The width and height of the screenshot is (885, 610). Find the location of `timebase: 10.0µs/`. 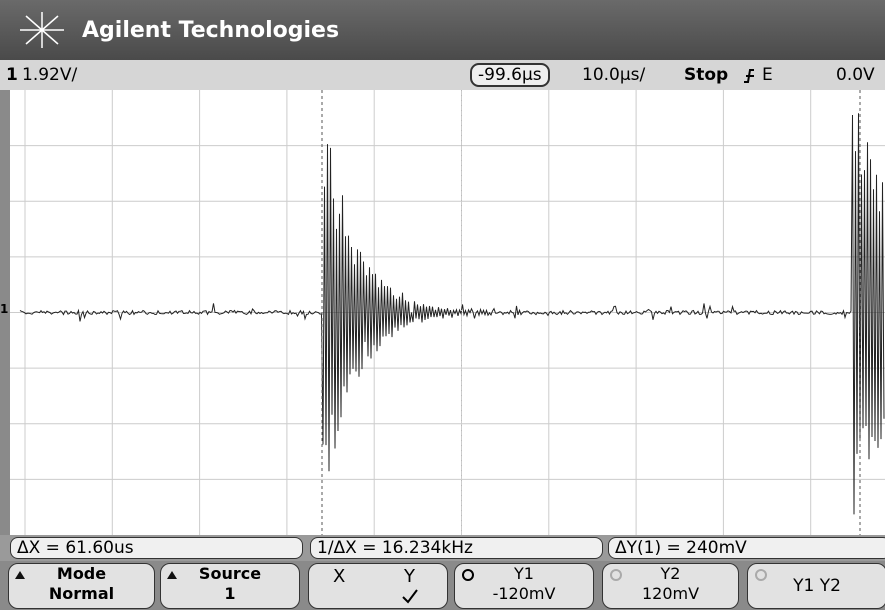

timebase: 10.0µs/ is located at coordinates (614, 75).